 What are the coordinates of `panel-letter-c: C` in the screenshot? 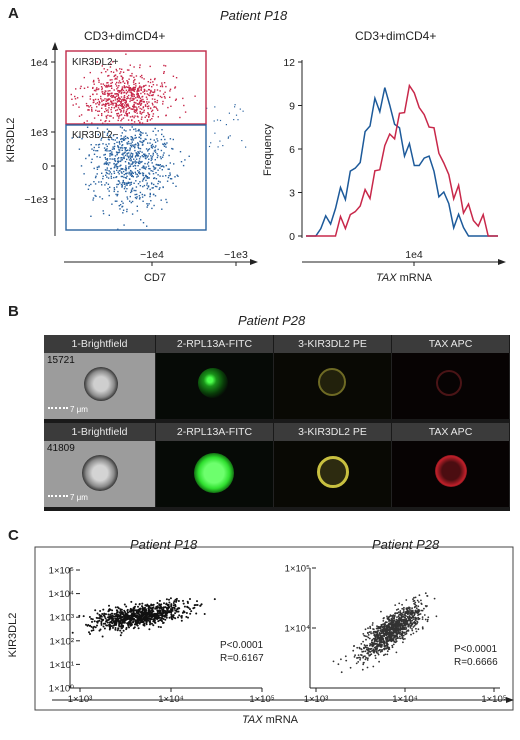 It's located at (13, 535).